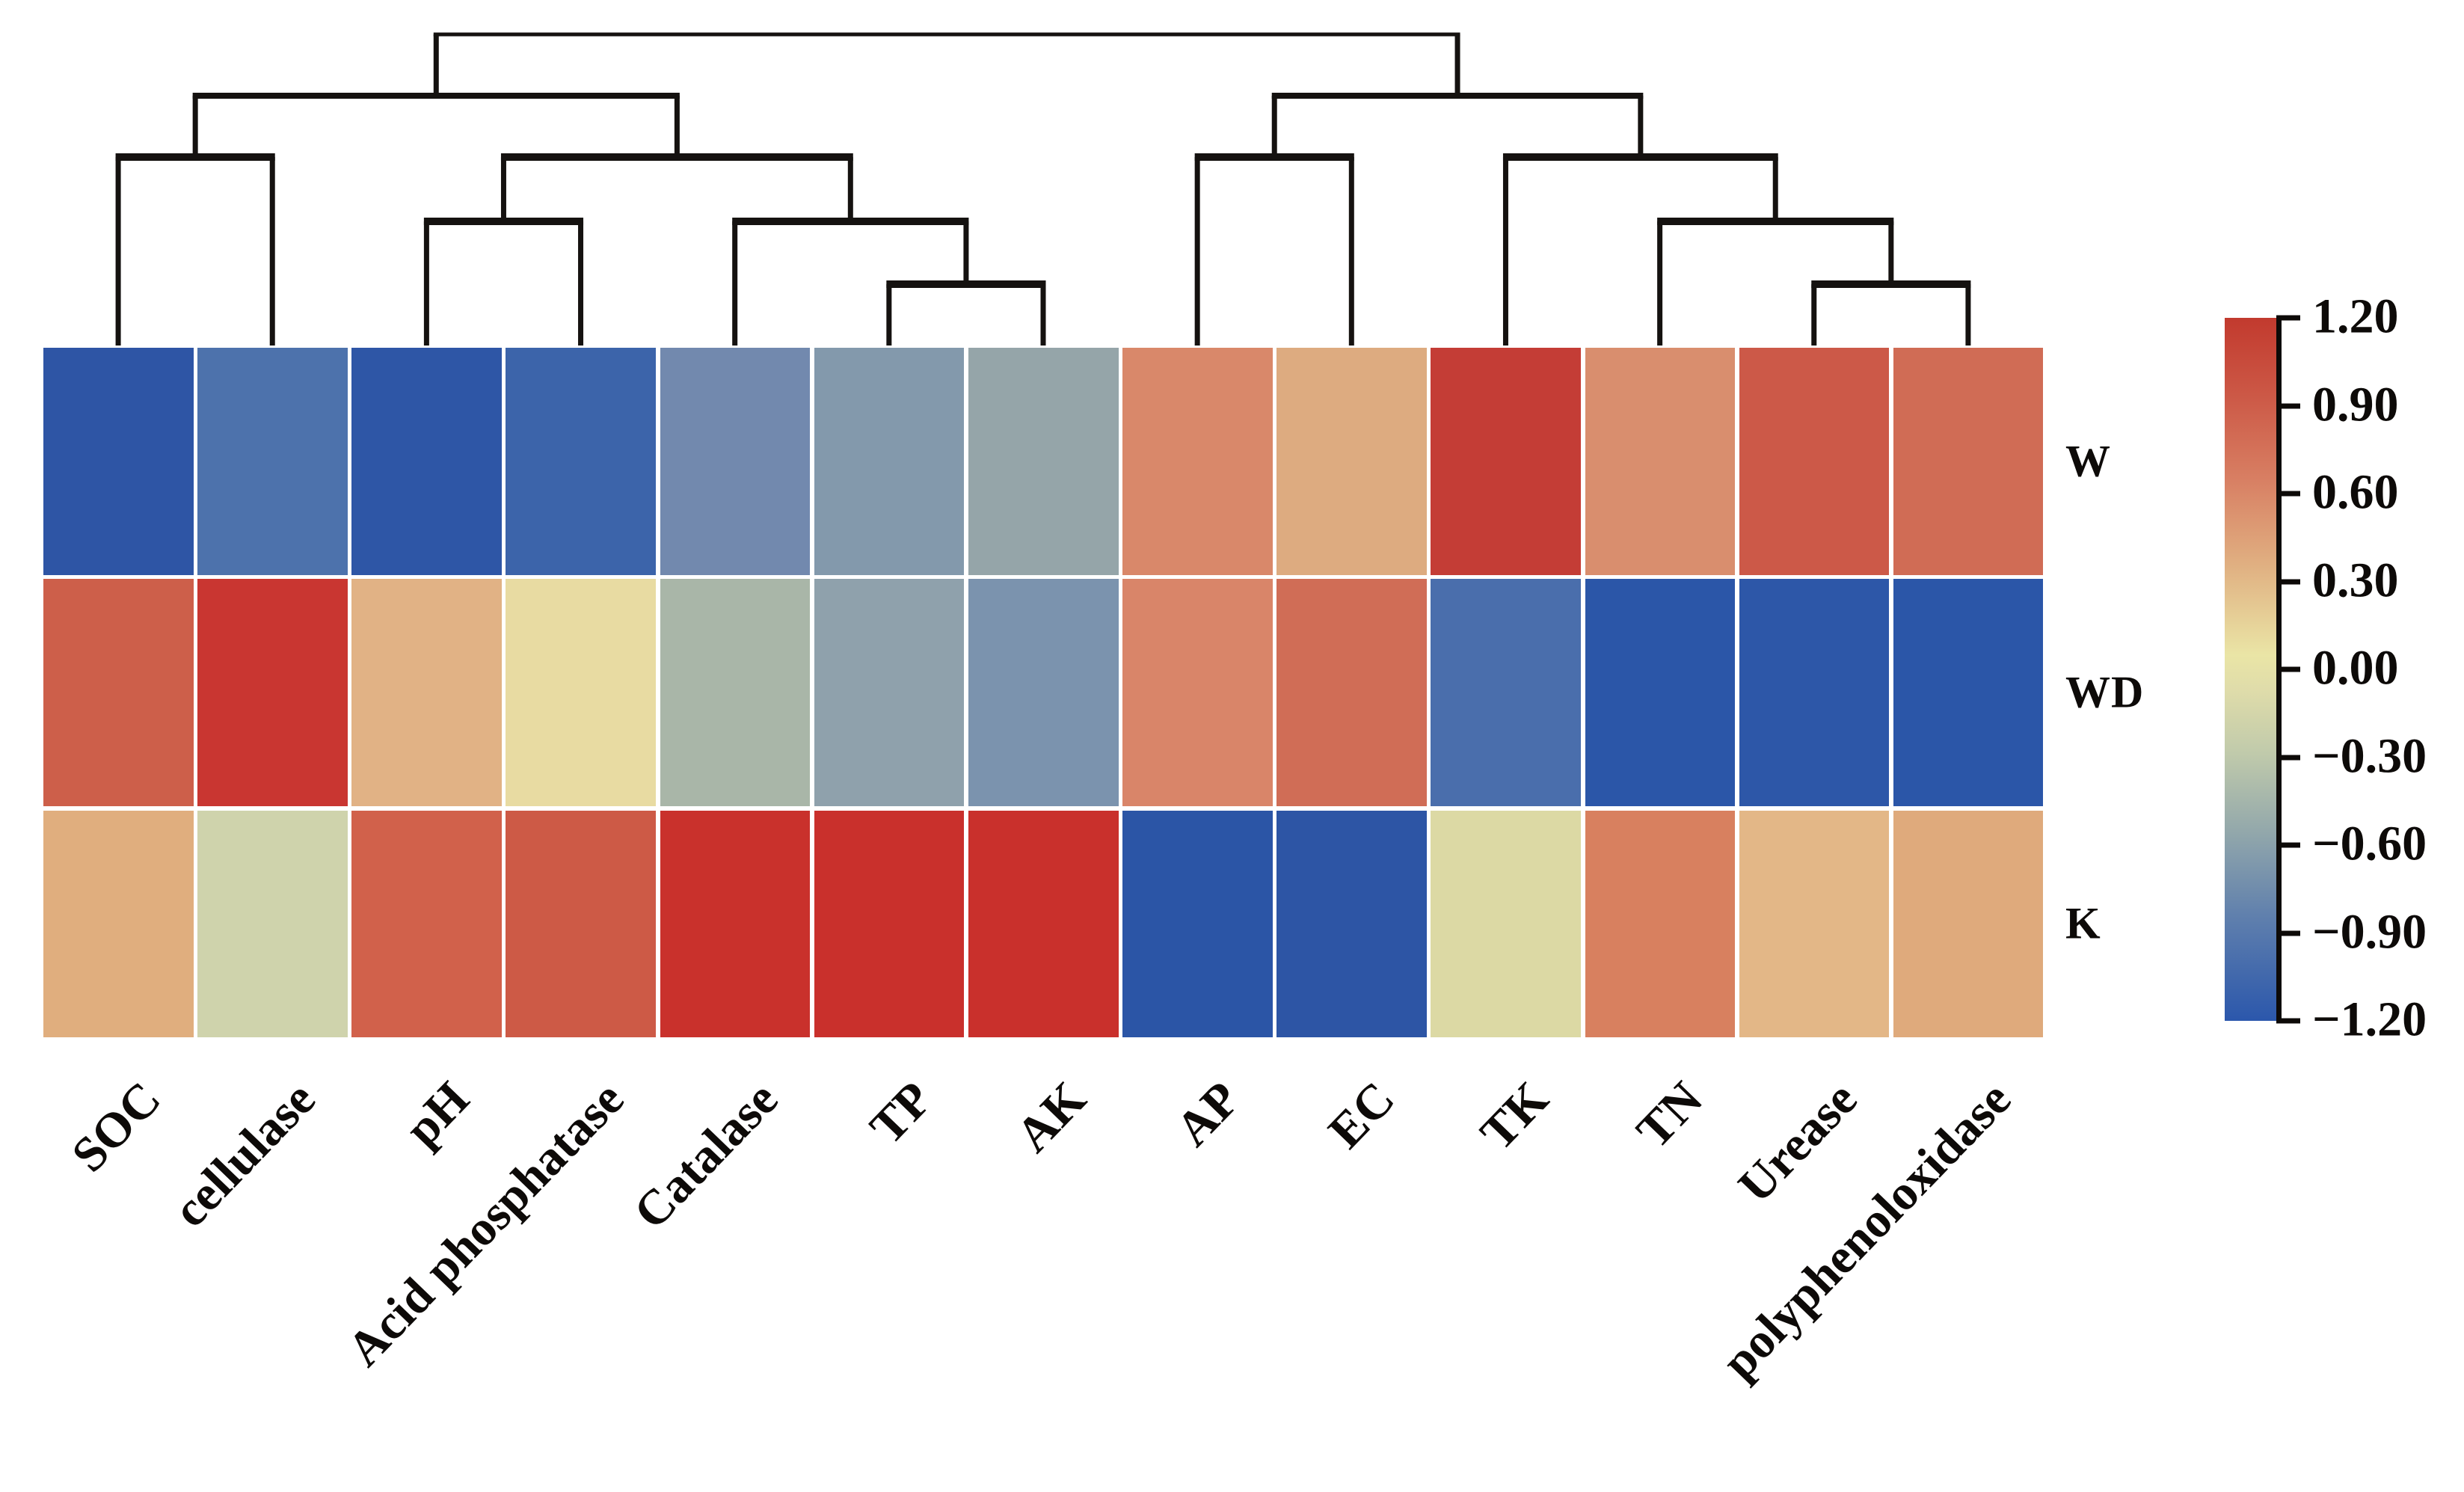 The width and height of the screenshot is (2464, 1492). I want to click on colorbar-tick-label: 0.30, so click(2355, 579).